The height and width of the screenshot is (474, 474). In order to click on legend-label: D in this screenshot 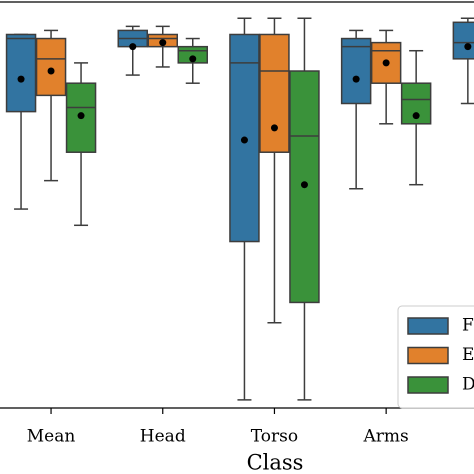, I will do `click(468, 385)`.